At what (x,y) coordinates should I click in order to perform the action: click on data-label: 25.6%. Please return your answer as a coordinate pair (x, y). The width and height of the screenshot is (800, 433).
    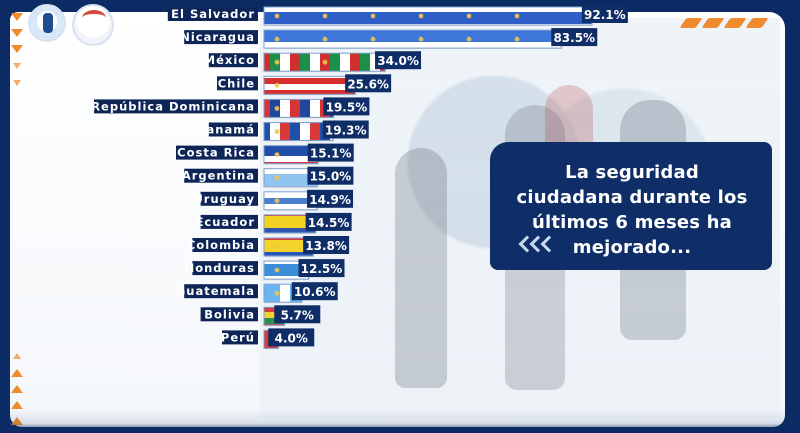
    Looking at the image, I should click on (368, 84).